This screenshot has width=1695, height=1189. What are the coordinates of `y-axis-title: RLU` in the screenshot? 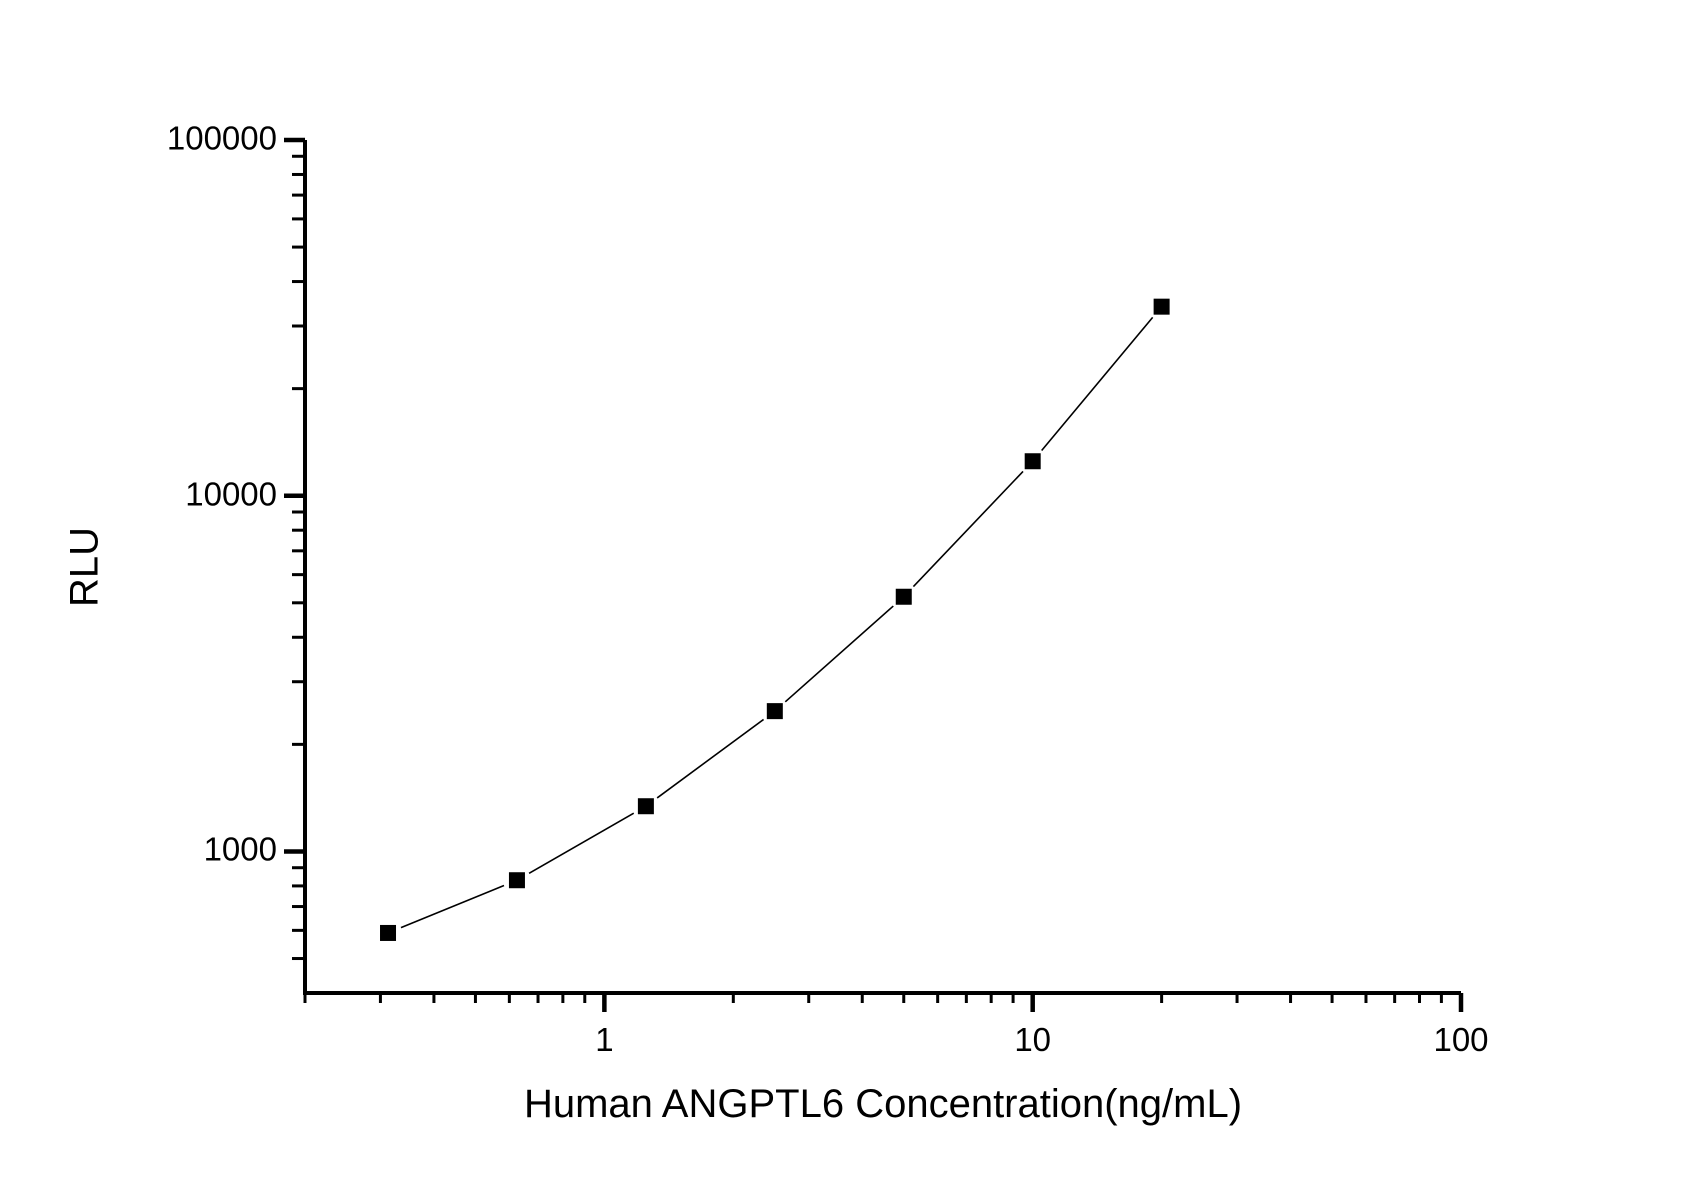 It's located at (84, 566).